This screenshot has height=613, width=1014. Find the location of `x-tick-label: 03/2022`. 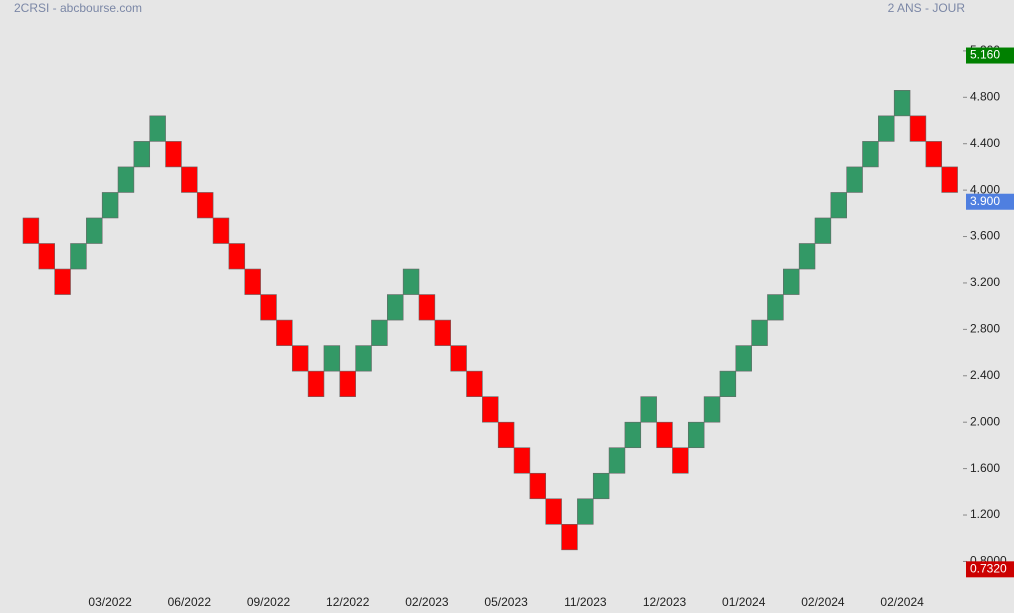

x-tick-label: 03/2022 is located at coordinates (110, 602).